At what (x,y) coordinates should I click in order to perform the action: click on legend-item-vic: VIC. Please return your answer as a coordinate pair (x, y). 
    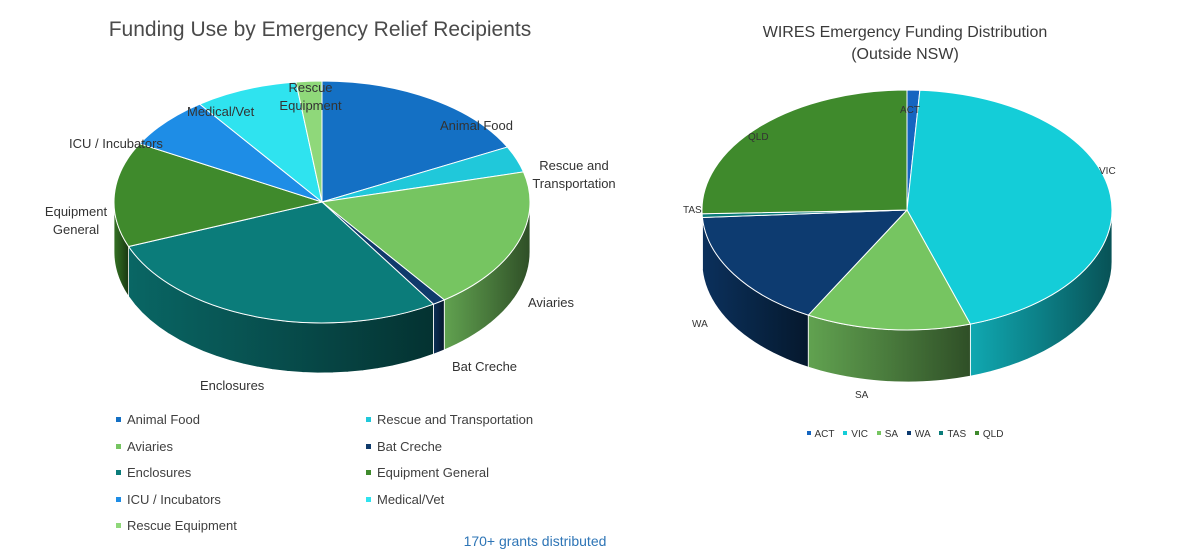
    Looking at the image, I should click on (855, 434).